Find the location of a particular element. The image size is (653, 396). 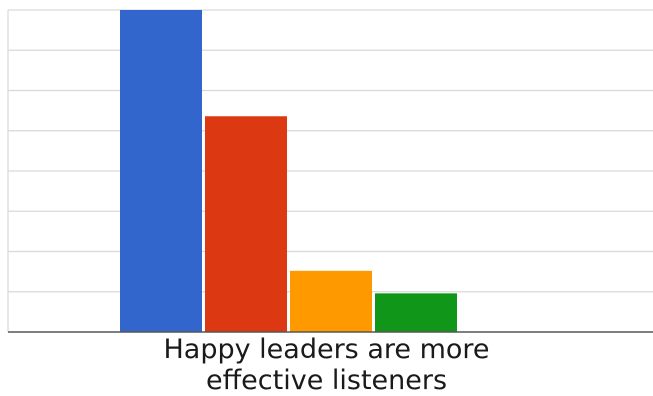

chart-title-line-2: effective listeners is located at coordinates (326, 380).